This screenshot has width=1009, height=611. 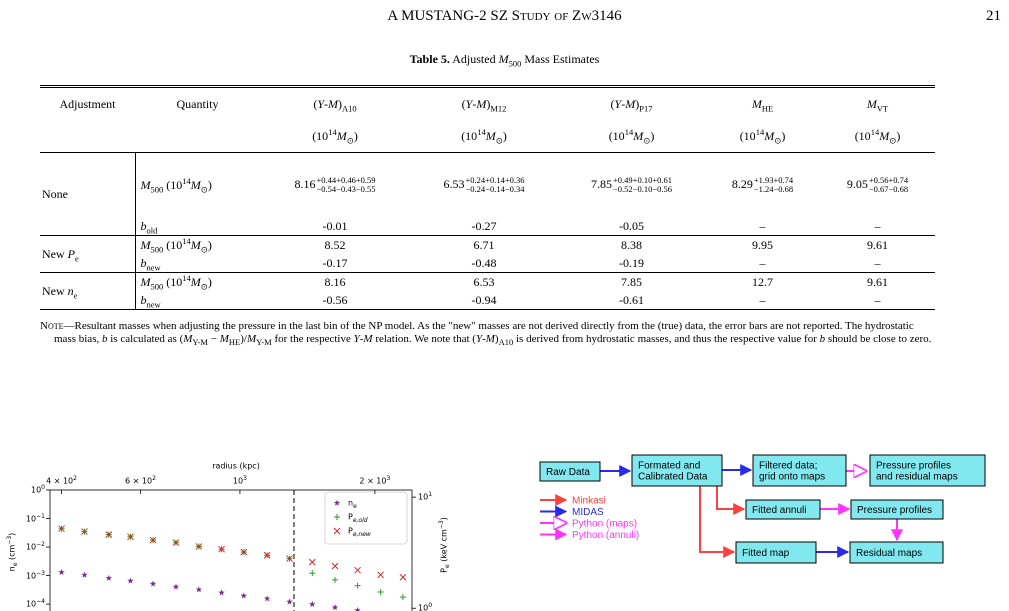 What do you see at coordinates (71, 291) in the screenshot?
I see `it: n` at bounding box center [71, 291].